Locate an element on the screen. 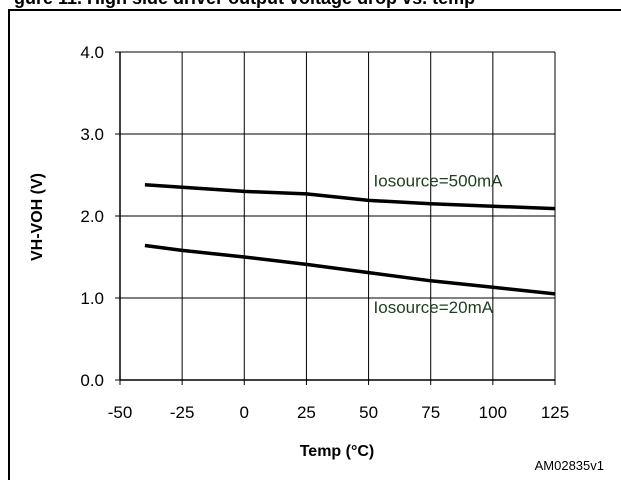 The width and height of the screenshot is (621, 480). series-label-iosource-500ma: Iosource=500mA is located at coordinates (439, 180).